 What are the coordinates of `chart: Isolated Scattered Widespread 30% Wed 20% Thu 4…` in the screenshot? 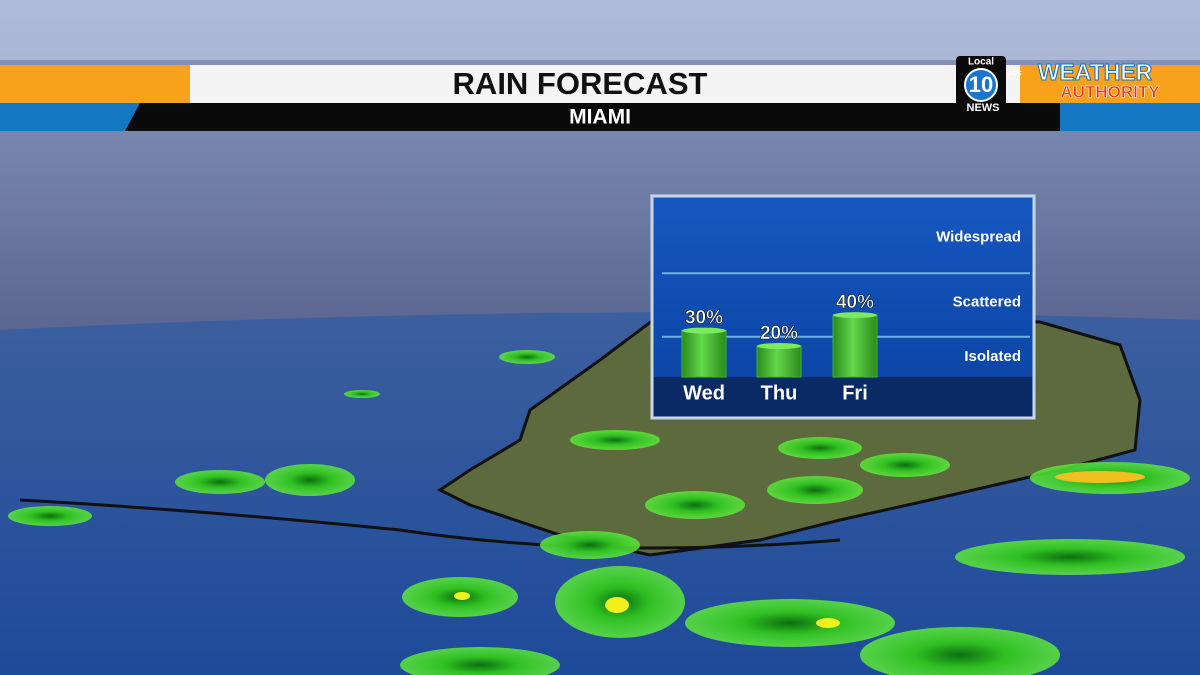 It's located at (843, 307).